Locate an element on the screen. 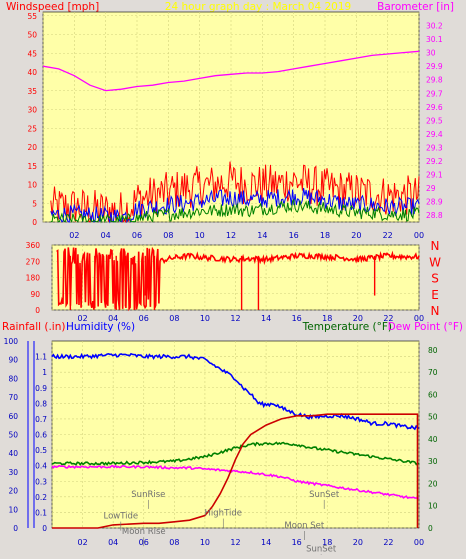  rain-tick-label: 0.5 is located at coordinates (41, 450).